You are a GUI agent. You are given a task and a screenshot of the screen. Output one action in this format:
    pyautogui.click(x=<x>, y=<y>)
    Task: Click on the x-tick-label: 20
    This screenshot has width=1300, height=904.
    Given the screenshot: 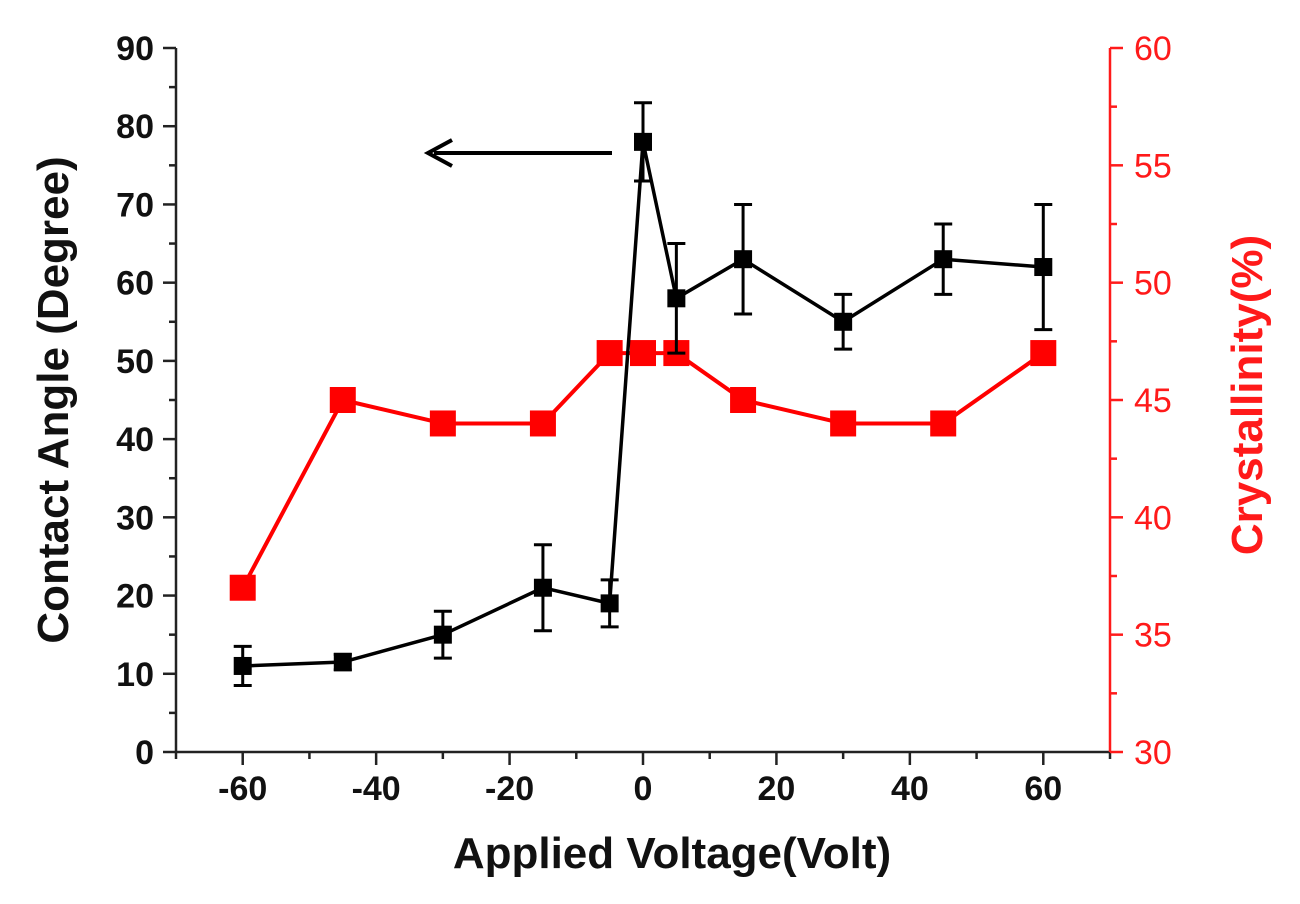 What is the action you would take?
    pyautogui.click(x=777, y=789)
    